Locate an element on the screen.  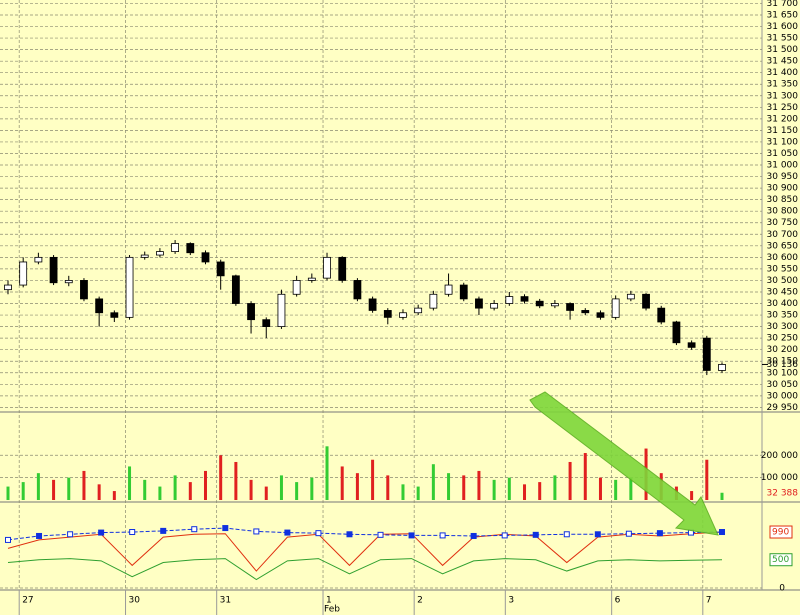
y-tick-label: 30 500 is located at coordinates (783, 281).